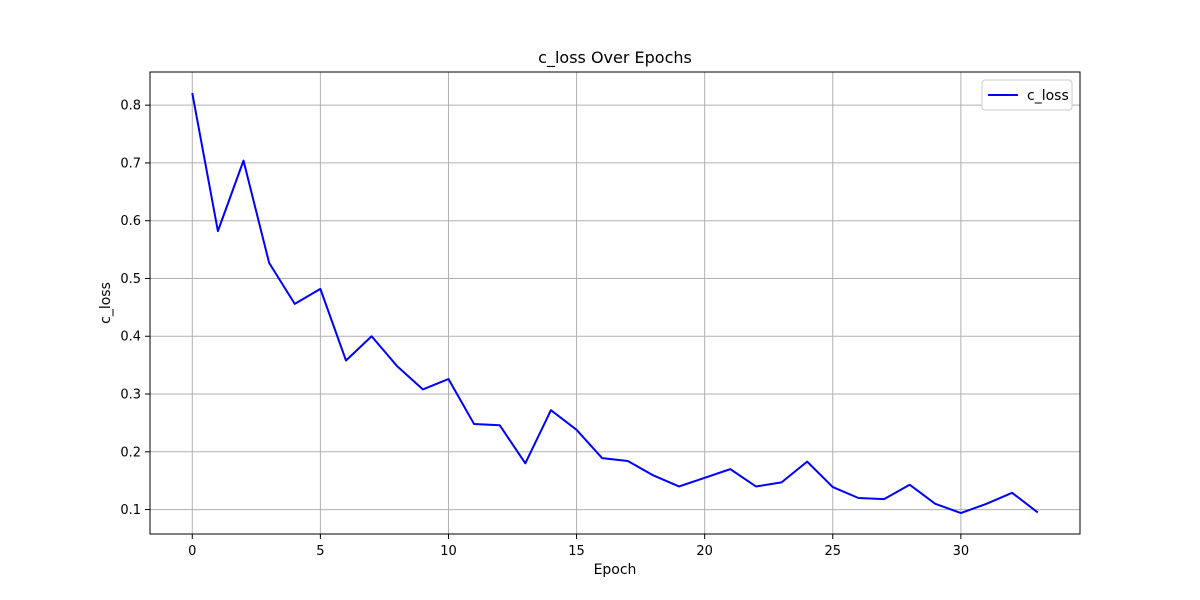  Describe the element at coordinates (130, 221) in the screenshot. I see `y-tick-label: 0.6` at that location.